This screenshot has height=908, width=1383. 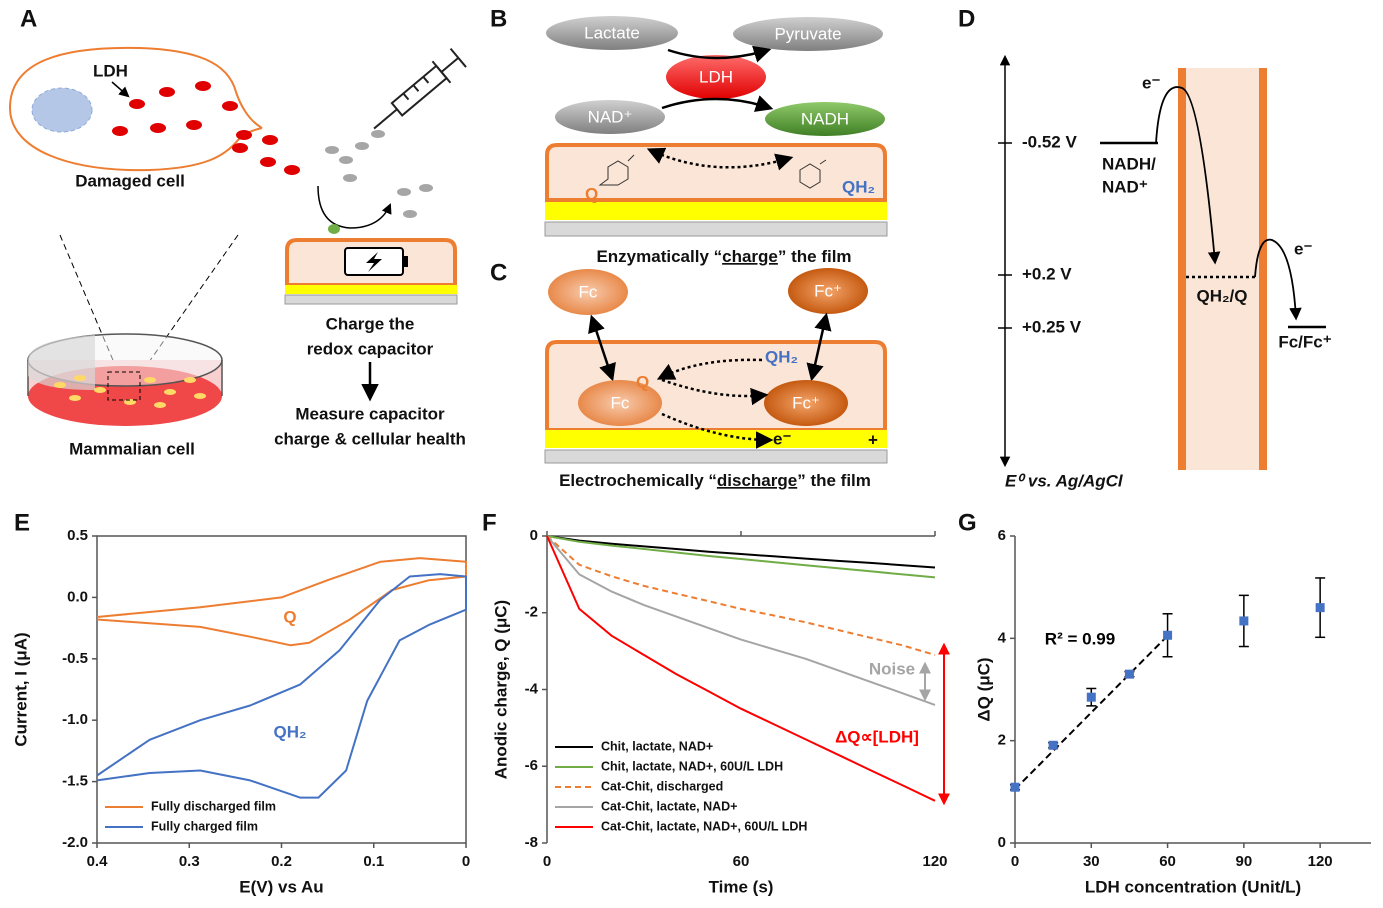 I want to click on syringe, so click(x=420, y=89).